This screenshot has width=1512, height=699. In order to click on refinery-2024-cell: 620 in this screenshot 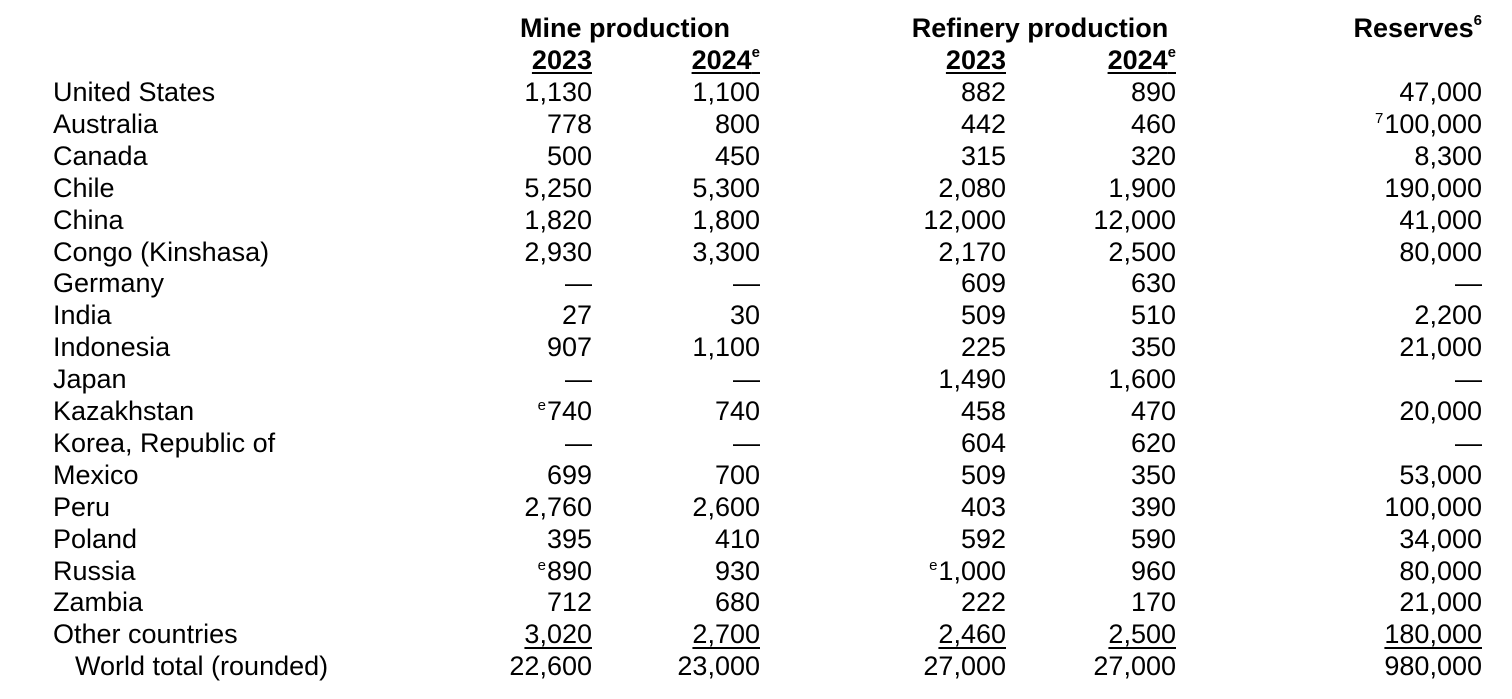, I will do `click(1153, 443)`.